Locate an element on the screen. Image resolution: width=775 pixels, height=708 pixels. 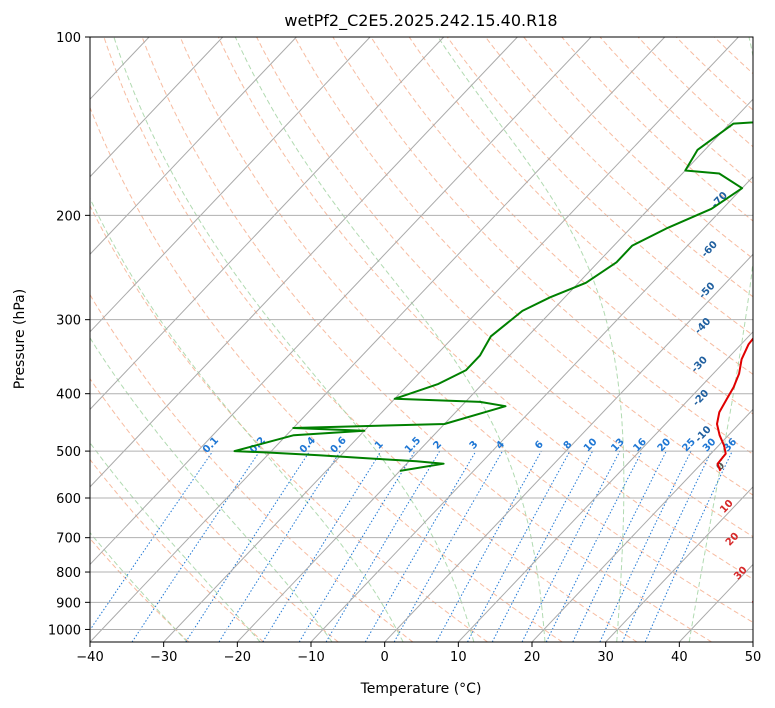
y-tick-label: 1000 is located at coordinates (64, 630).